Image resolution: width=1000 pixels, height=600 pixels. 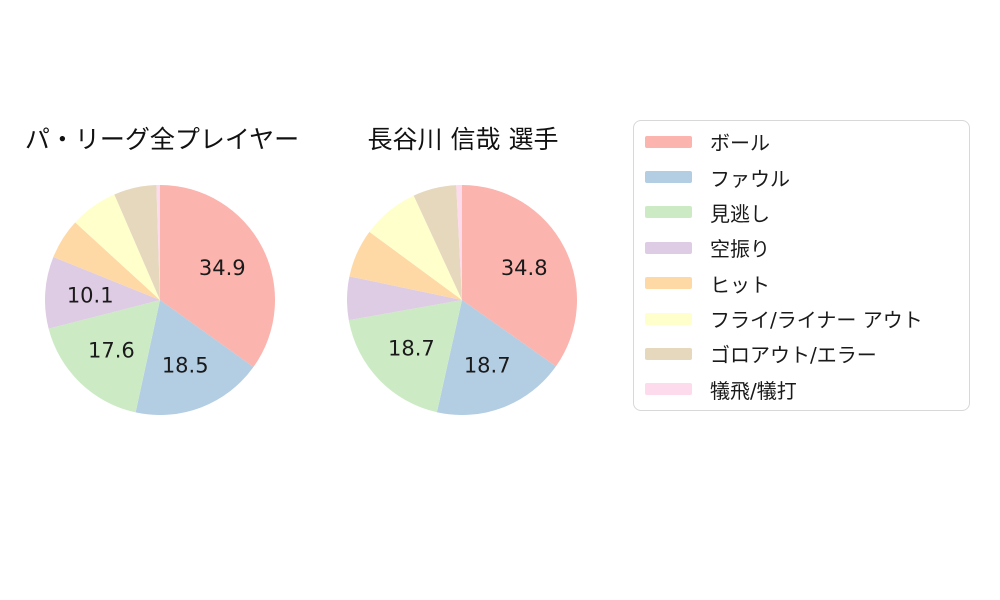 I want to click on legend-swatch-hit, so click(x=668, y=283).